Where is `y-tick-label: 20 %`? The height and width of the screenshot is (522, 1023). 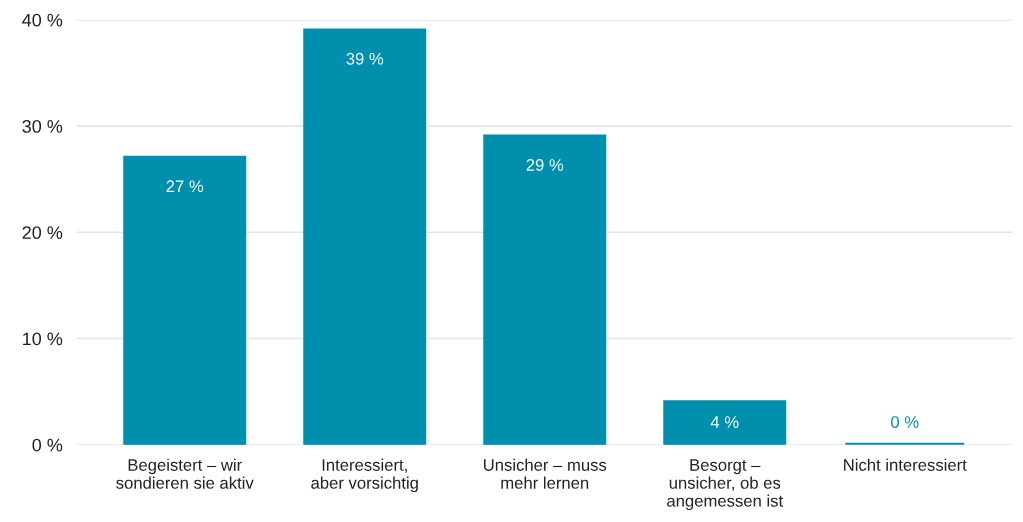 y-tick-label: 20 % is located at coordinates (42, 233).